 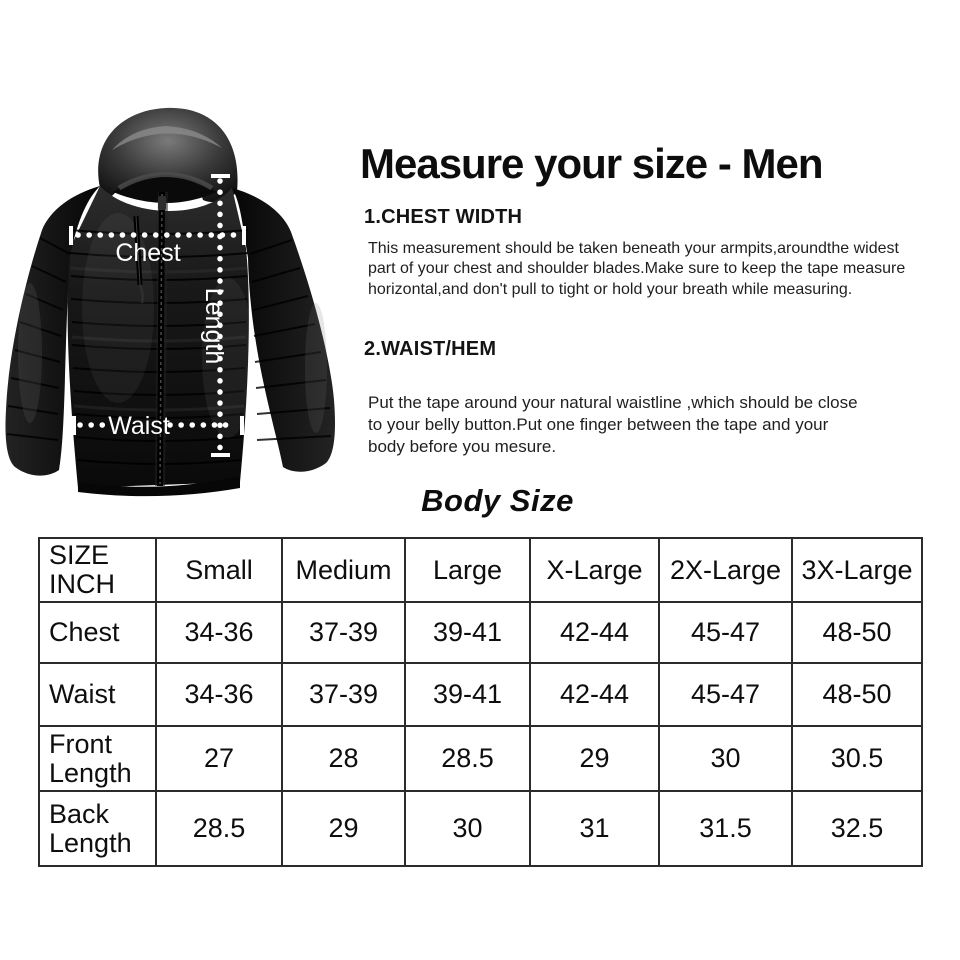 What do you see at coordinates (214, 326) in the screenshot?
I see `length-label: Length` at bounding box center [214, 326].